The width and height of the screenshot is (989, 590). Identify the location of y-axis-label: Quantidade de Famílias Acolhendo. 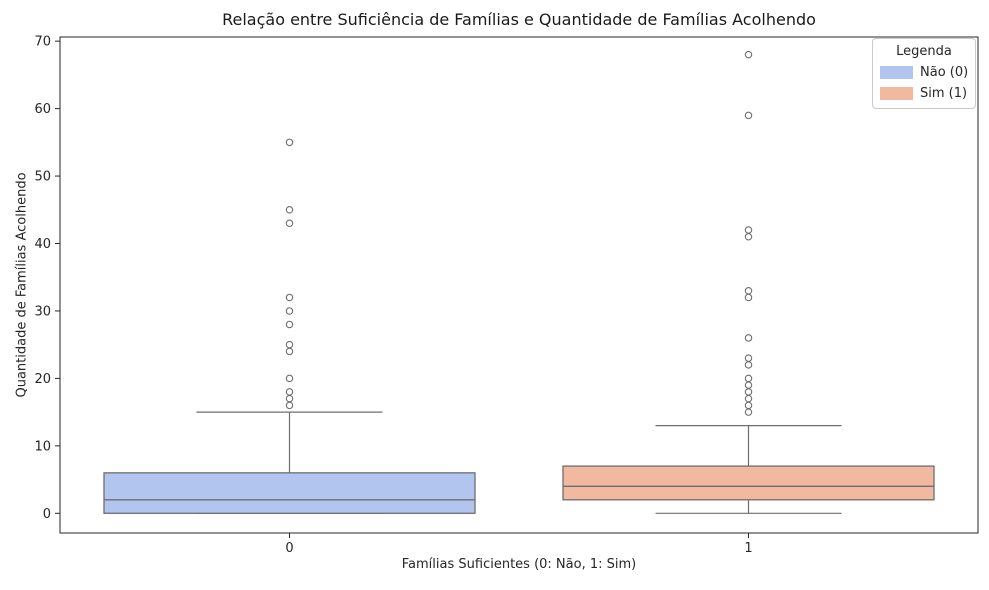
(22, 285).